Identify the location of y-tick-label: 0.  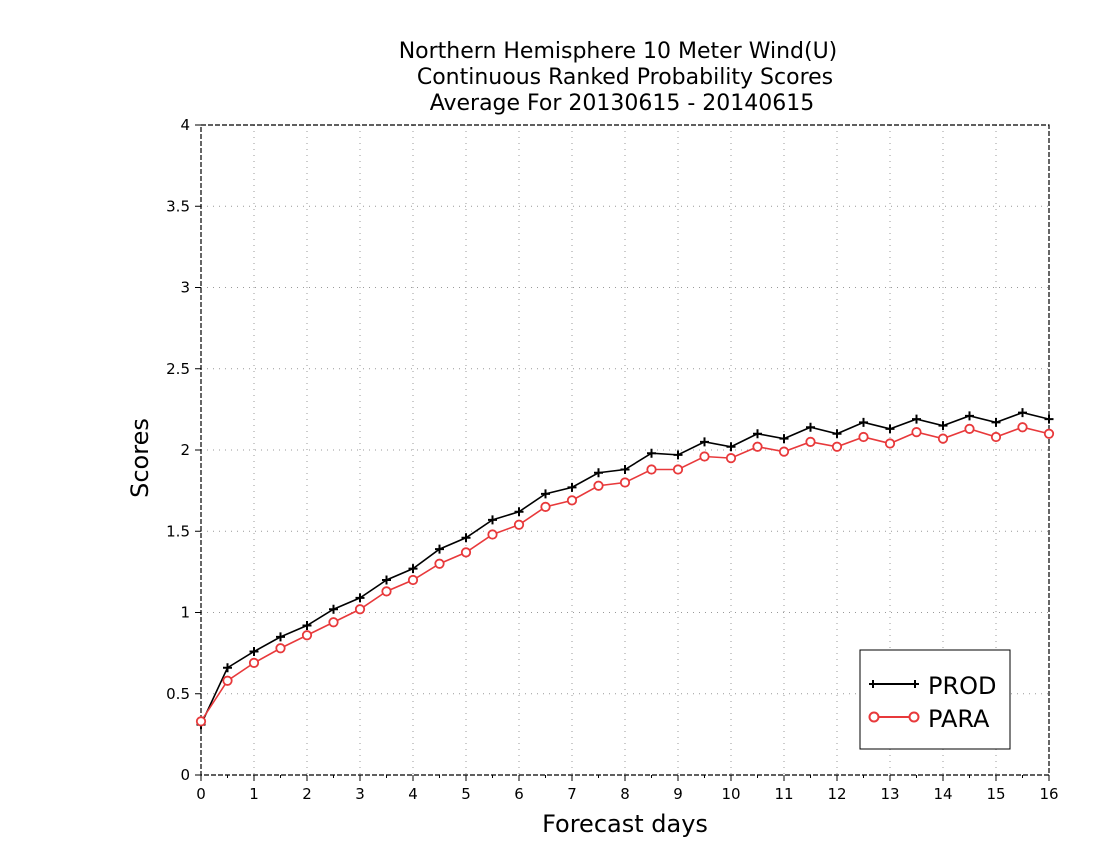
(185, 775).